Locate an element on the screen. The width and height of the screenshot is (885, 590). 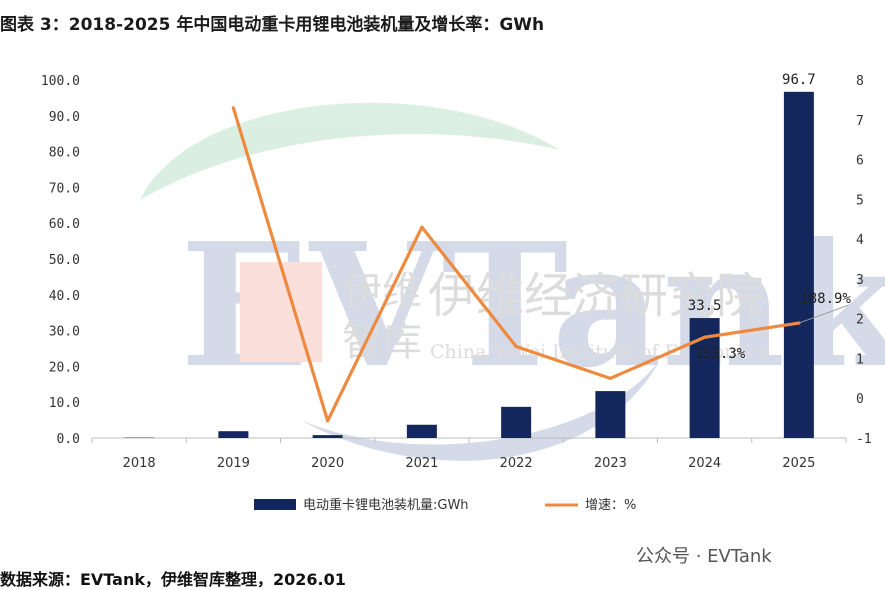
x-tick-label: 2018 is located at coordinates (139, 463).